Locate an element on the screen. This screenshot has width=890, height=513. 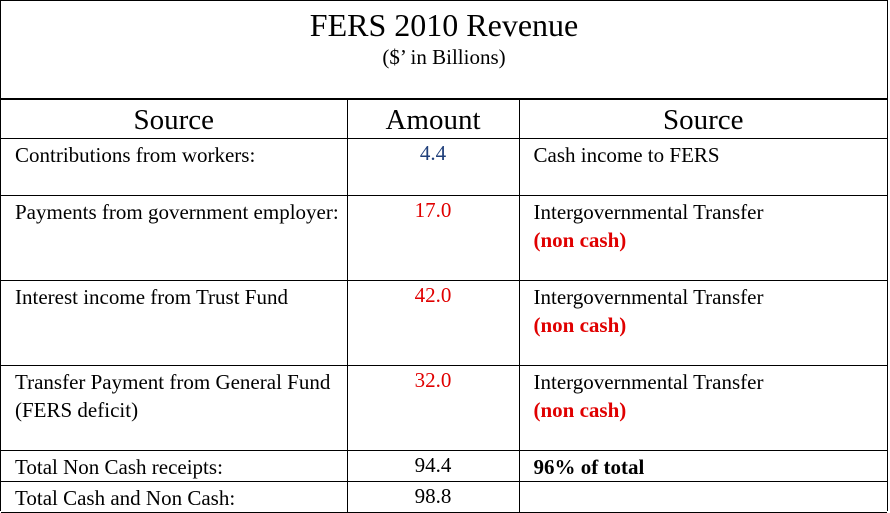
table-row: Total Non Cash receipts: 94.4 96% of total is located at coordinates (444, 466).